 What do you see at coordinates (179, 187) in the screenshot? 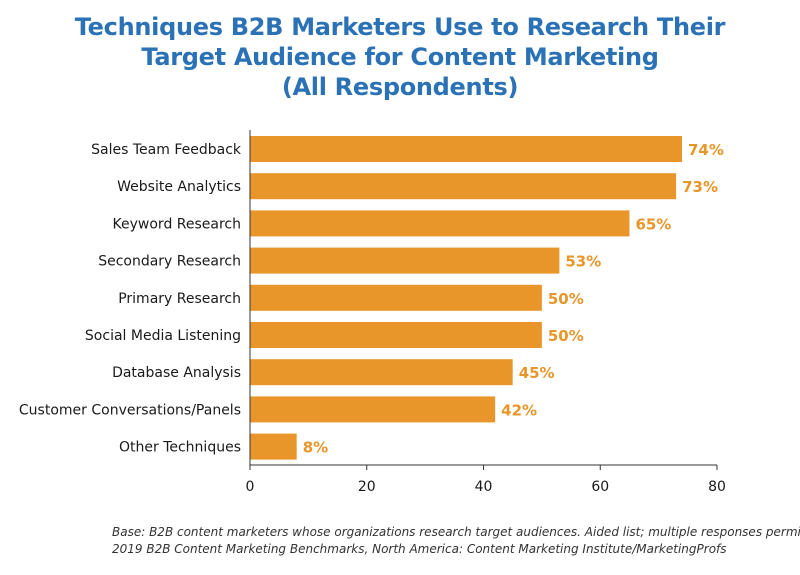
I see `category-label: Website Analytics` at bounding box center [179, 187].